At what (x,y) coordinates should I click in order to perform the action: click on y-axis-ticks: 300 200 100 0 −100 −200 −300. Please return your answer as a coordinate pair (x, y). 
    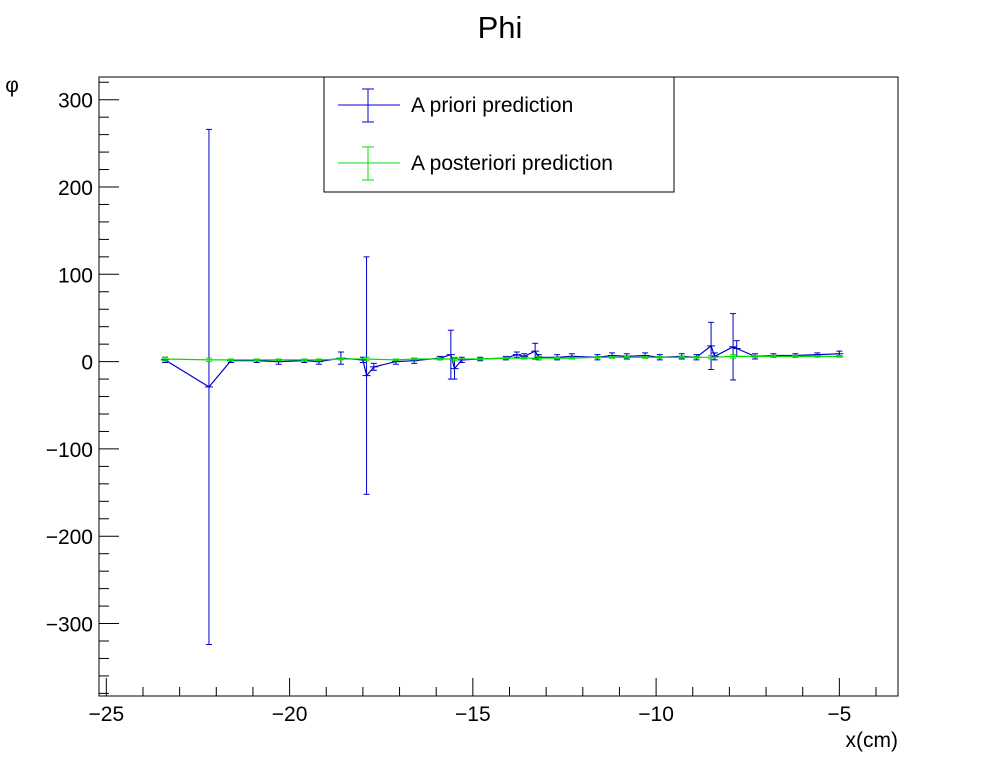
    Looking at the image, I should click on (82, 387).